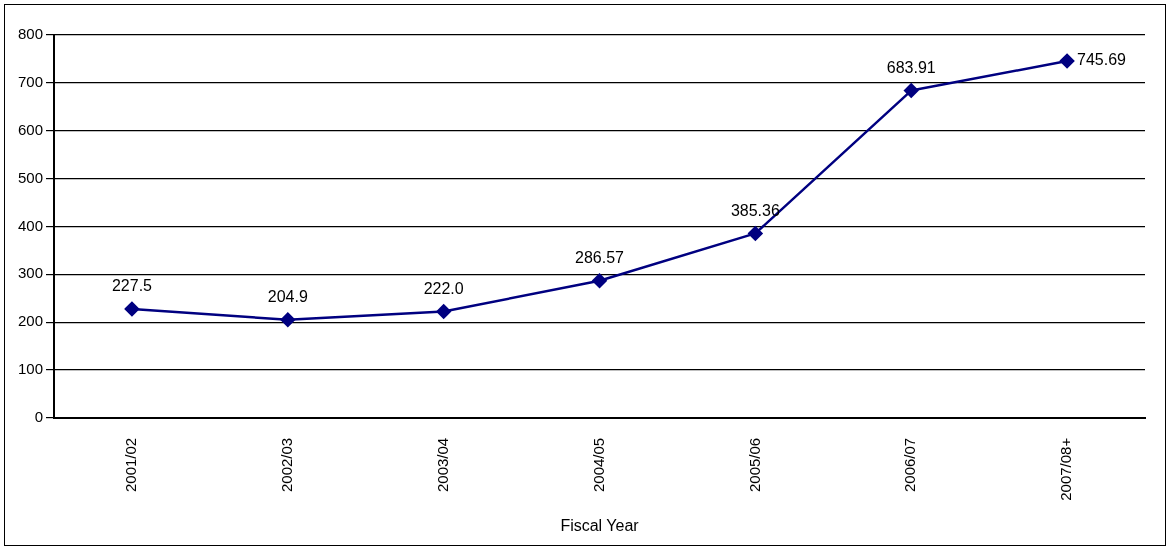  I want to click on x-tick-label: 2002/03, so click(286, 465).